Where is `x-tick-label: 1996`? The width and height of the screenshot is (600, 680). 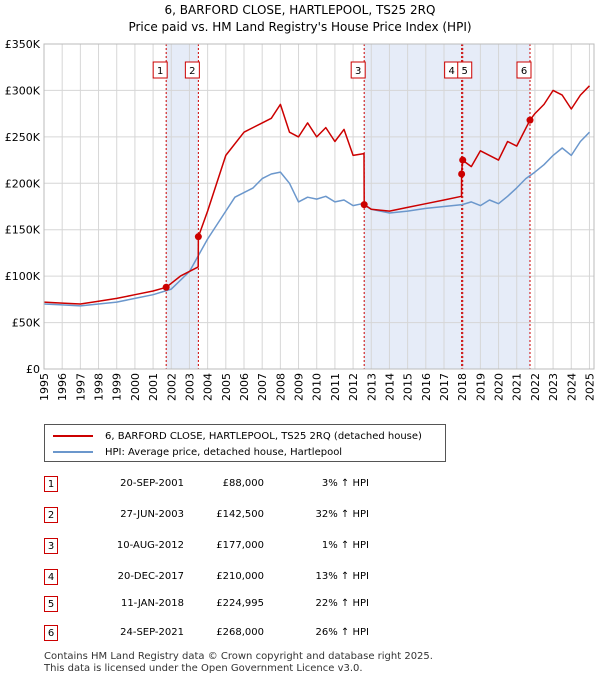 x-tick-label: 1996 is located at coordinates (62, 387).